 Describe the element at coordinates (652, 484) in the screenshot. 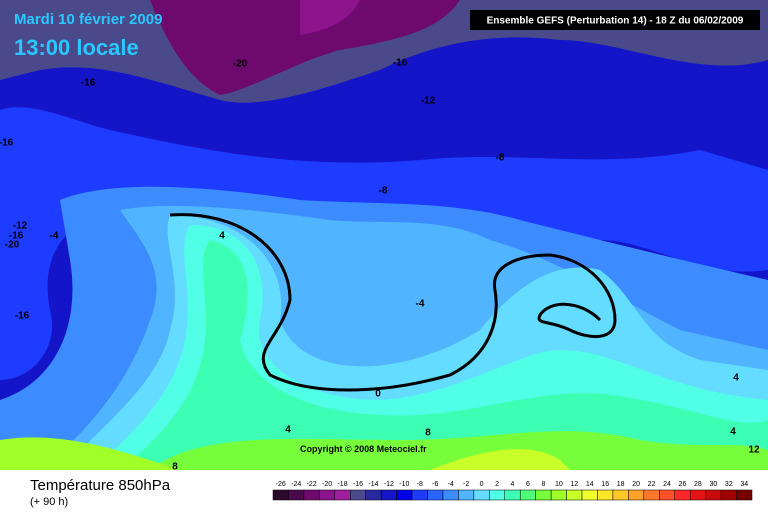

I see `legend-label: 22` at that location.